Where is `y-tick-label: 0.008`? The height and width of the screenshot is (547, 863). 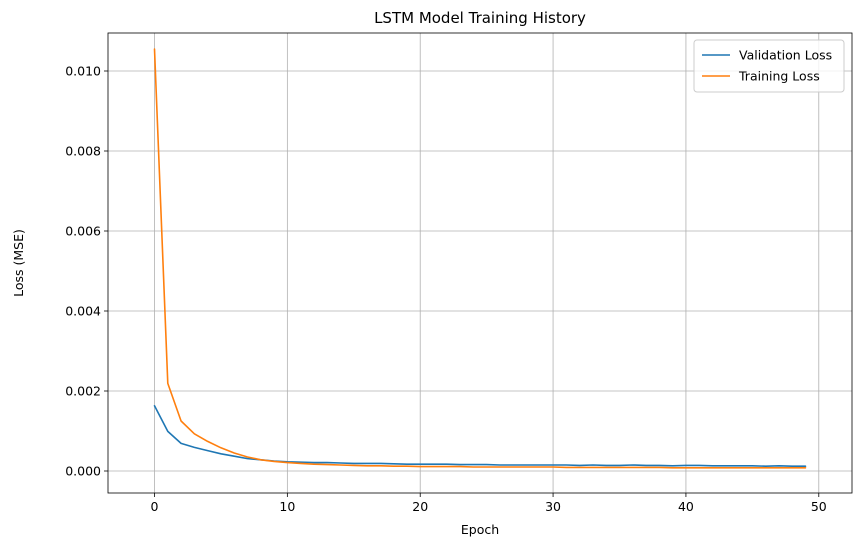 y-tick-label: 0.008 is located at coordinates (83, 151).